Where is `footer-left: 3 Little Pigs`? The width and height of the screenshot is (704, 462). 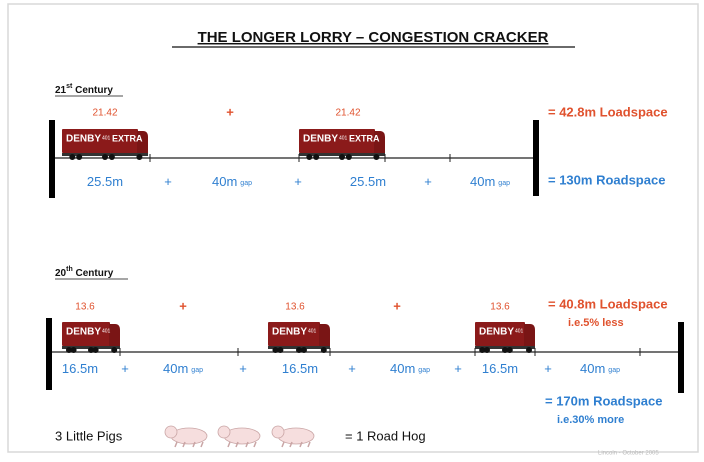
footer-left: 3 Little Pigs is located at coordinates (89, 435).